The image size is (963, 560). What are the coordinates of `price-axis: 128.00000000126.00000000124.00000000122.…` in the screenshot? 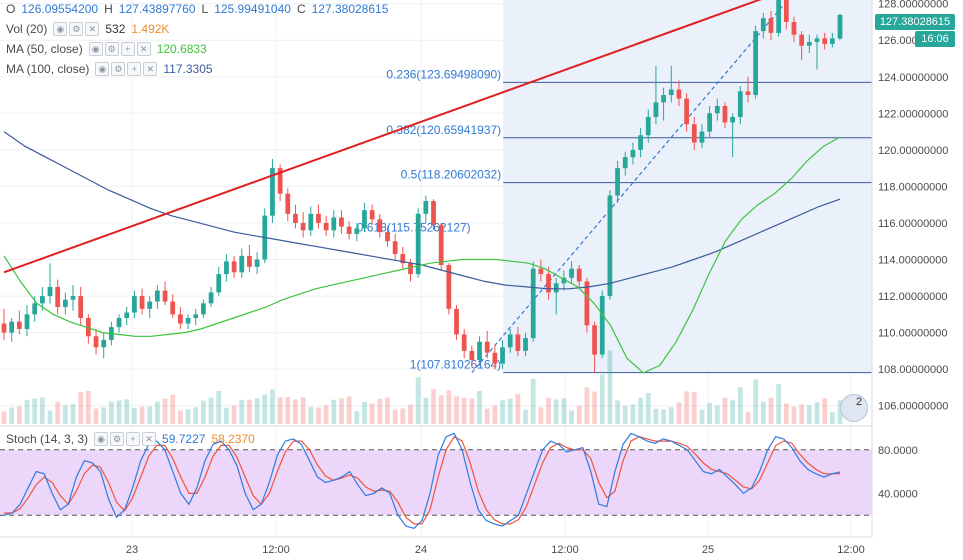 It's located at (917, 280).